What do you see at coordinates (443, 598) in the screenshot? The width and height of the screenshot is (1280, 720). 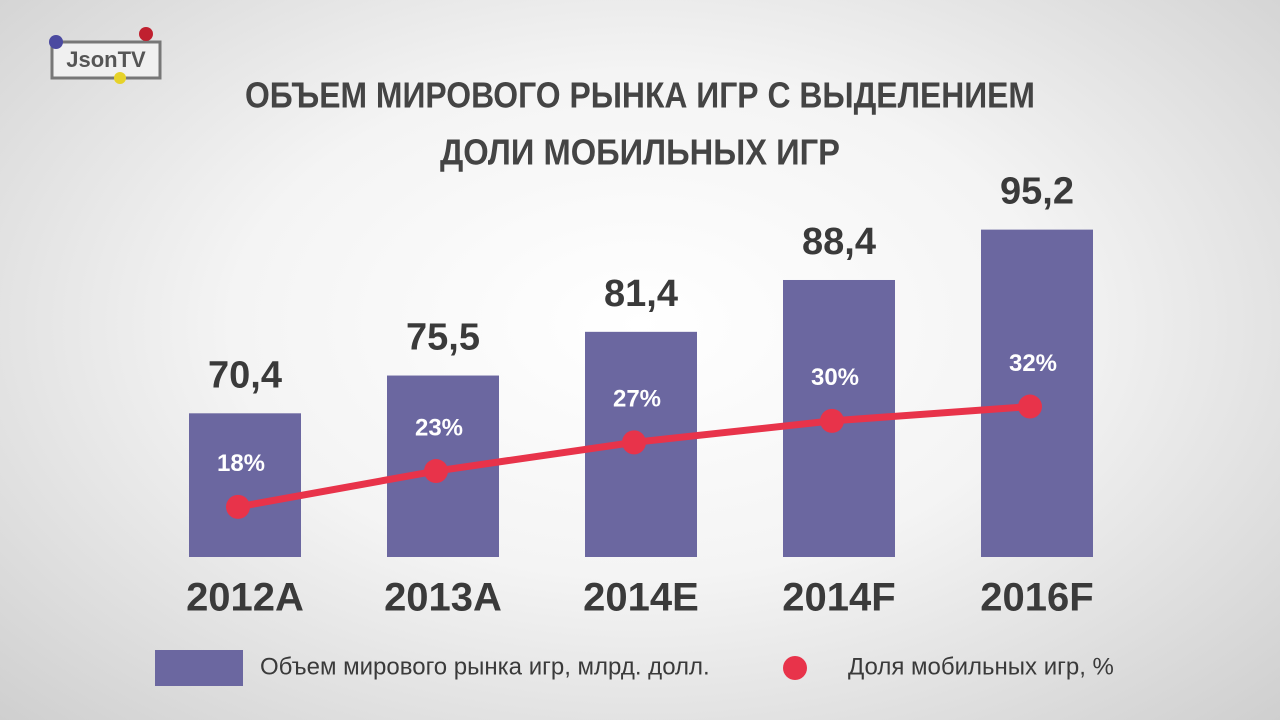 I see `x-tick-label: 2013A` at bounding box center [443, 598].